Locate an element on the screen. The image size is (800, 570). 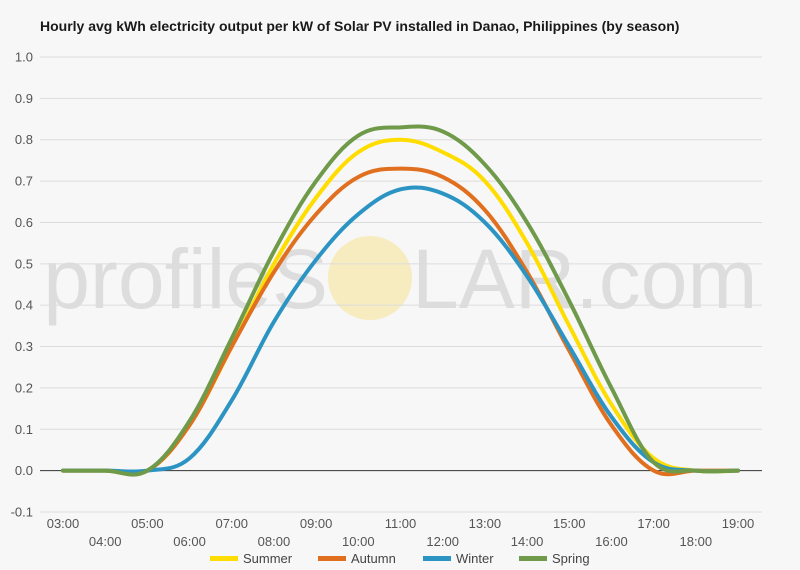
legend-label-spring: Spring is located at coordinates (571, 558).